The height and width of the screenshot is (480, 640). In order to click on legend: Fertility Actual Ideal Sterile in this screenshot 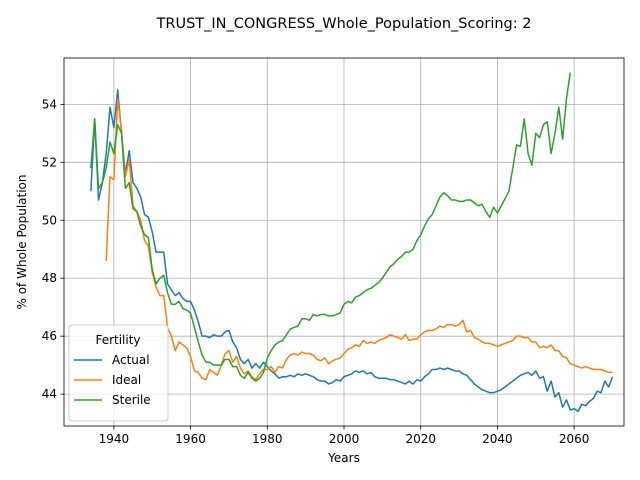, I will do `click(118, 373)`.